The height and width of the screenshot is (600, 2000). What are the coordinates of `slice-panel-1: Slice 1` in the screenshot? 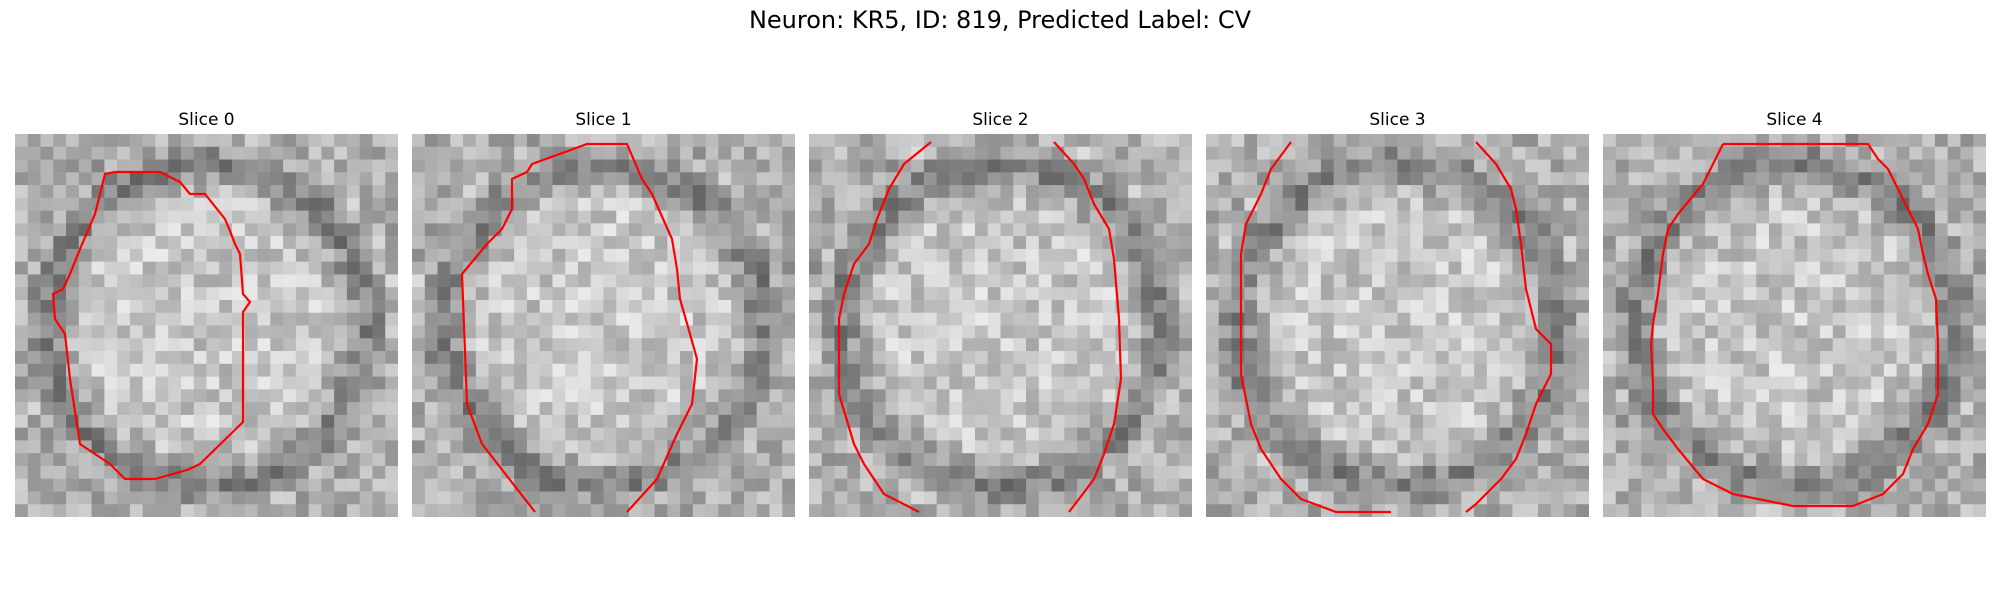 It's located at (603, 312).